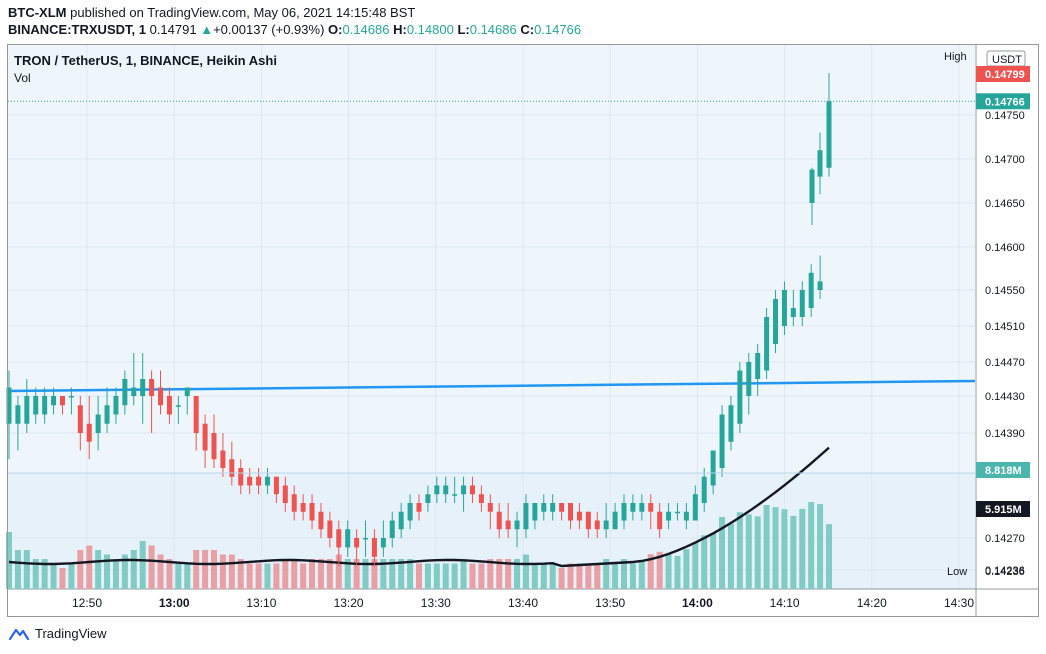  I want to click on y-tick-label: 0.14600, so click(1005, 248).